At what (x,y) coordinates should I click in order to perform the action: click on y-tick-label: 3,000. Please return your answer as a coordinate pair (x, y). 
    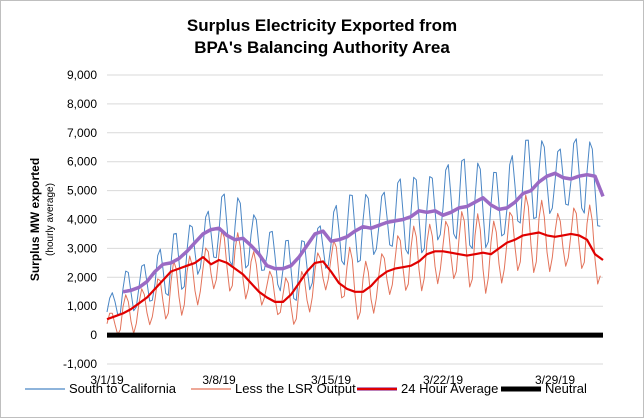
    Looking at the image, I should click on (82, 248).